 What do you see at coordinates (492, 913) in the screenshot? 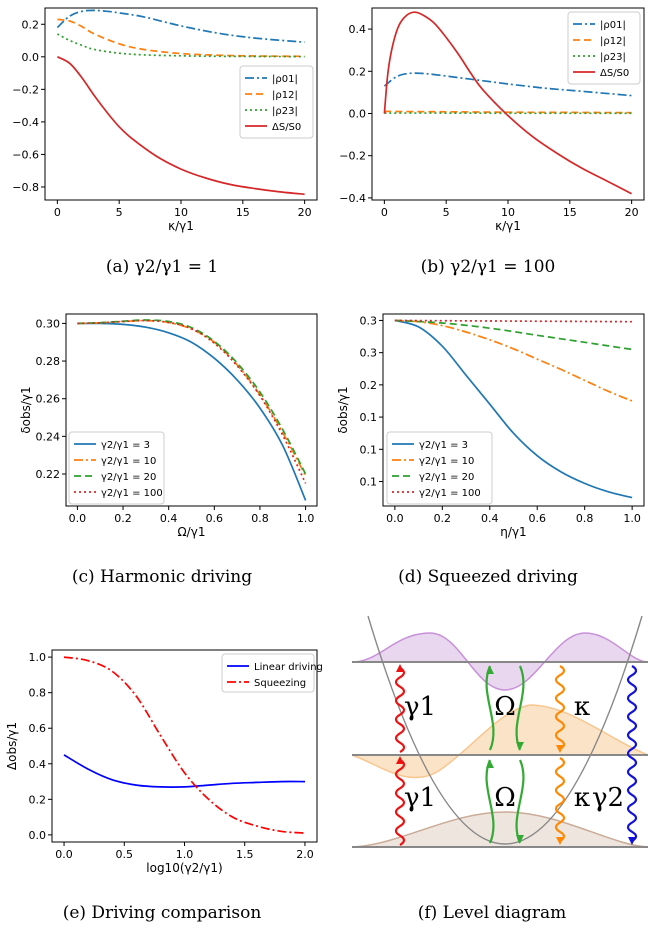
I see `caption-f: (f) Level diagram` at bounding box center [492, 913].